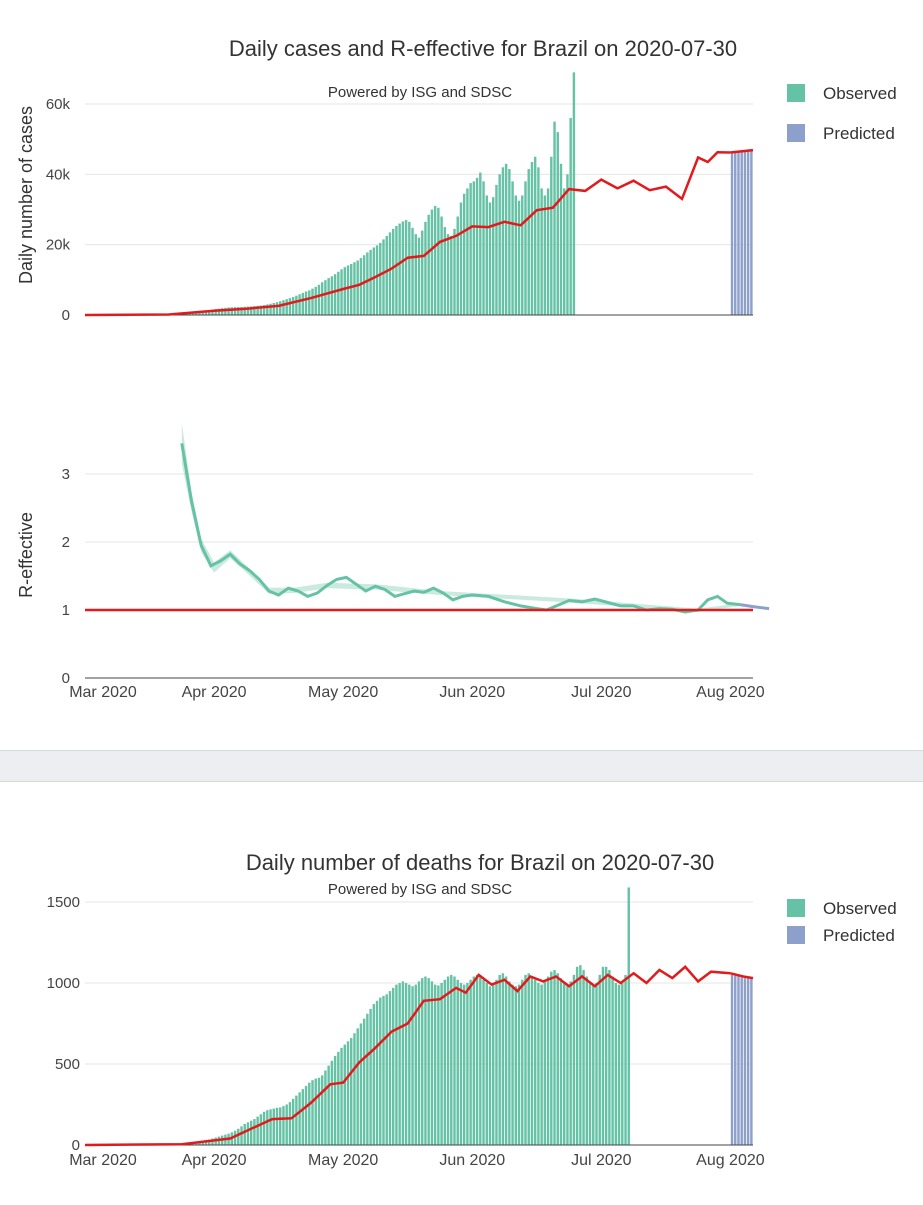  What do you see at coordinates (58, 245) in the screenshot?
I see `y-tick-label: 20k` at bounding box center [58, 245].